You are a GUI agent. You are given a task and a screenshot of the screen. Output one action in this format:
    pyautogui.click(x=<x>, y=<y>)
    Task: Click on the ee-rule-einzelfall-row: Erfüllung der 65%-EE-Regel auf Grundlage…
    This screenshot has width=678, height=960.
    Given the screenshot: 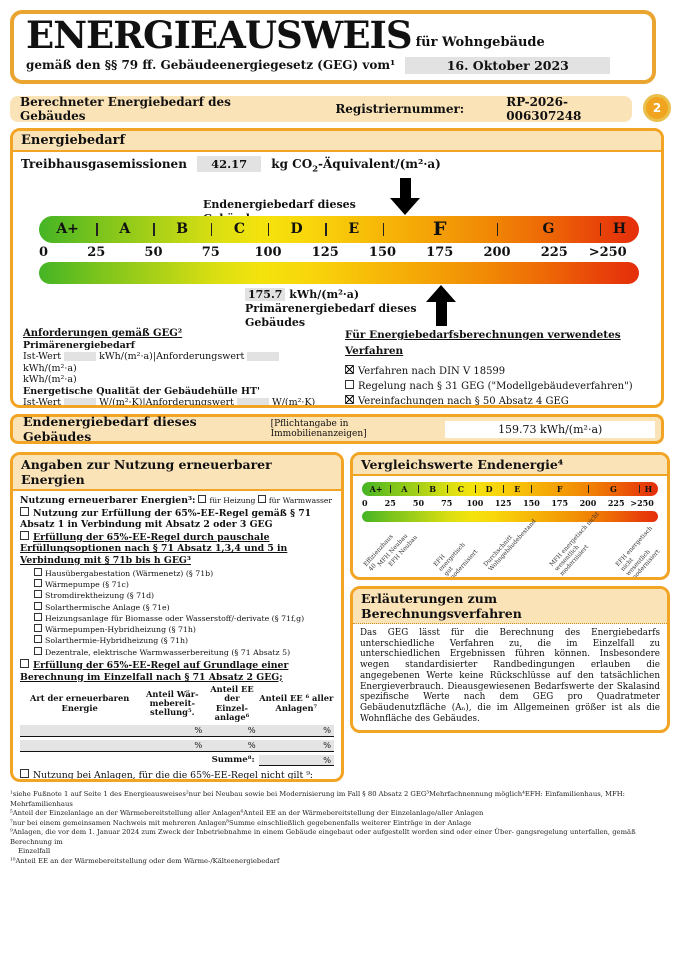 What is the action you would take?
    pyautogui.click(x=154, y=670)
    